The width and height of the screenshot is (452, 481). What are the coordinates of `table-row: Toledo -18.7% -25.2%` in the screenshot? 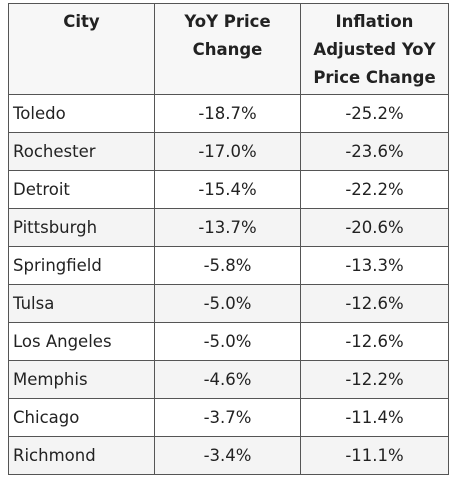 It's located at (228, 113).